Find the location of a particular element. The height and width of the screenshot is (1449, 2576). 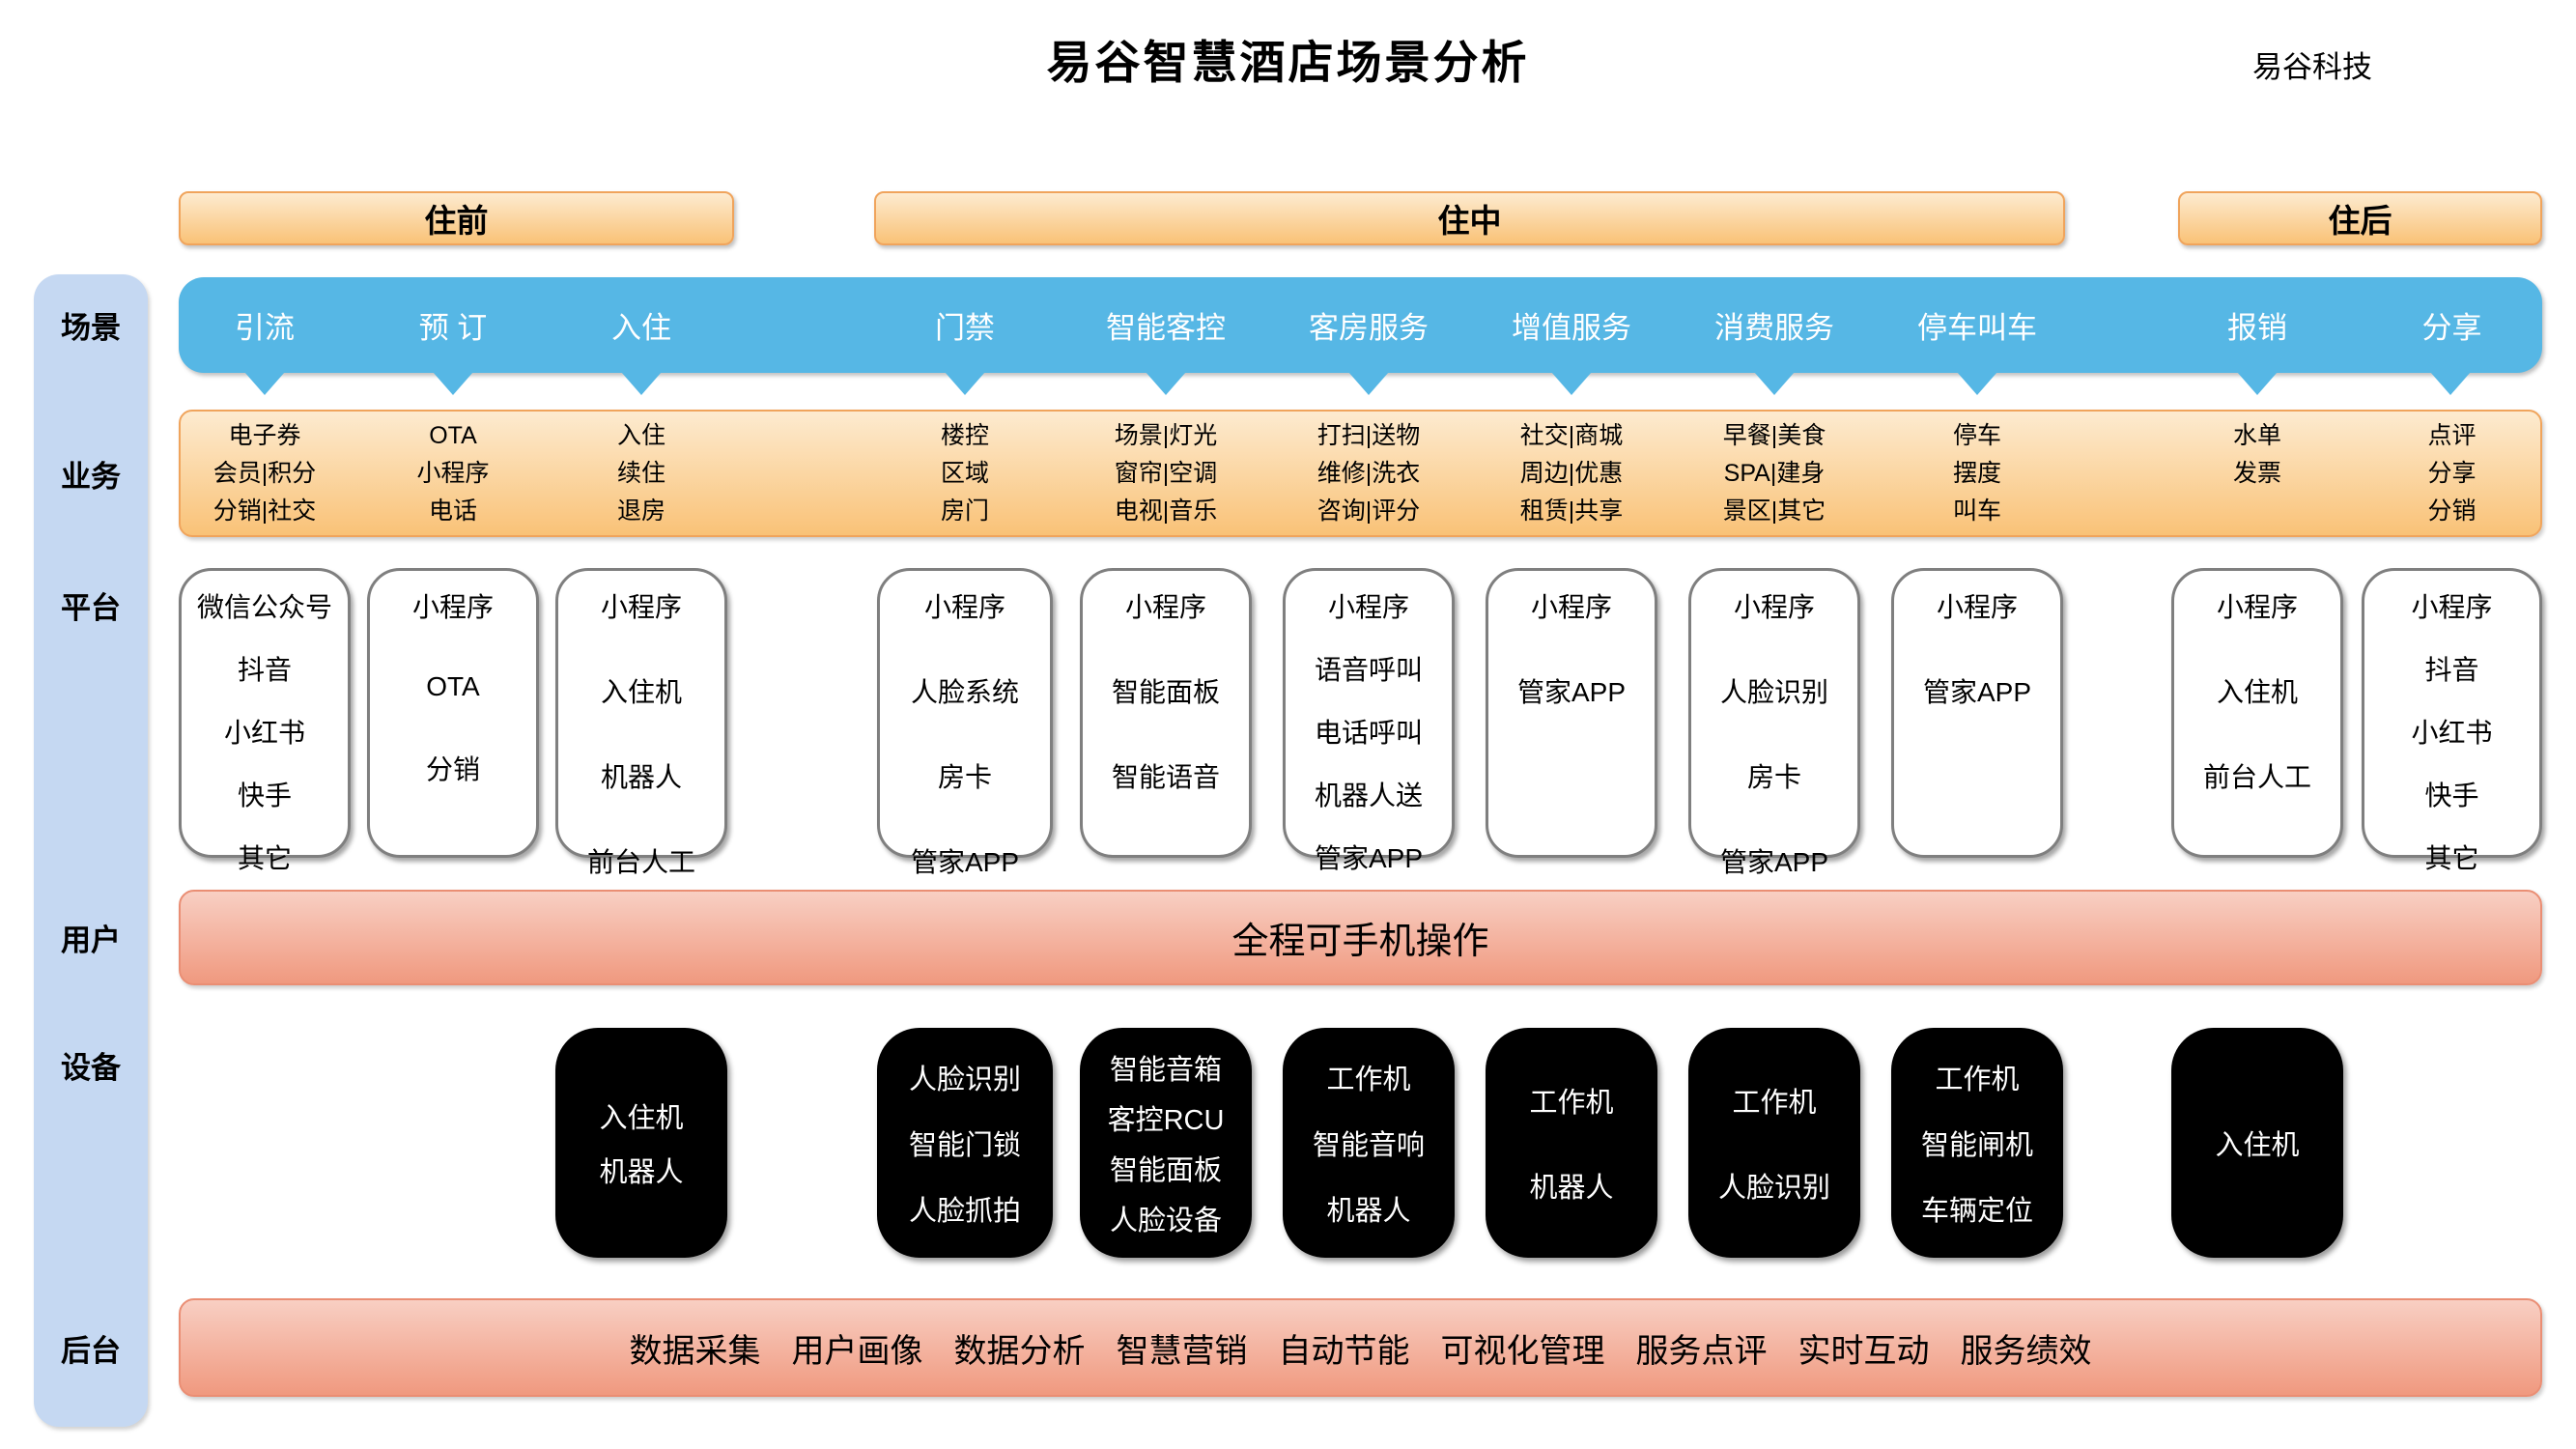

device-box: 入住机 is located at coordinates (2257, 1143).